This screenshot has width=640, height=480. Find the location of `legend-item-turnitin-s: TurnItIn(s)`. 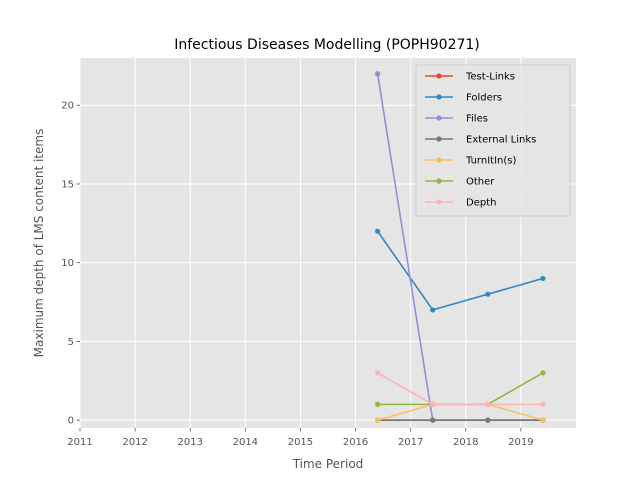

legend-item-turnitin-s: TurnItIn(s) is located at coordinates (470, 161).